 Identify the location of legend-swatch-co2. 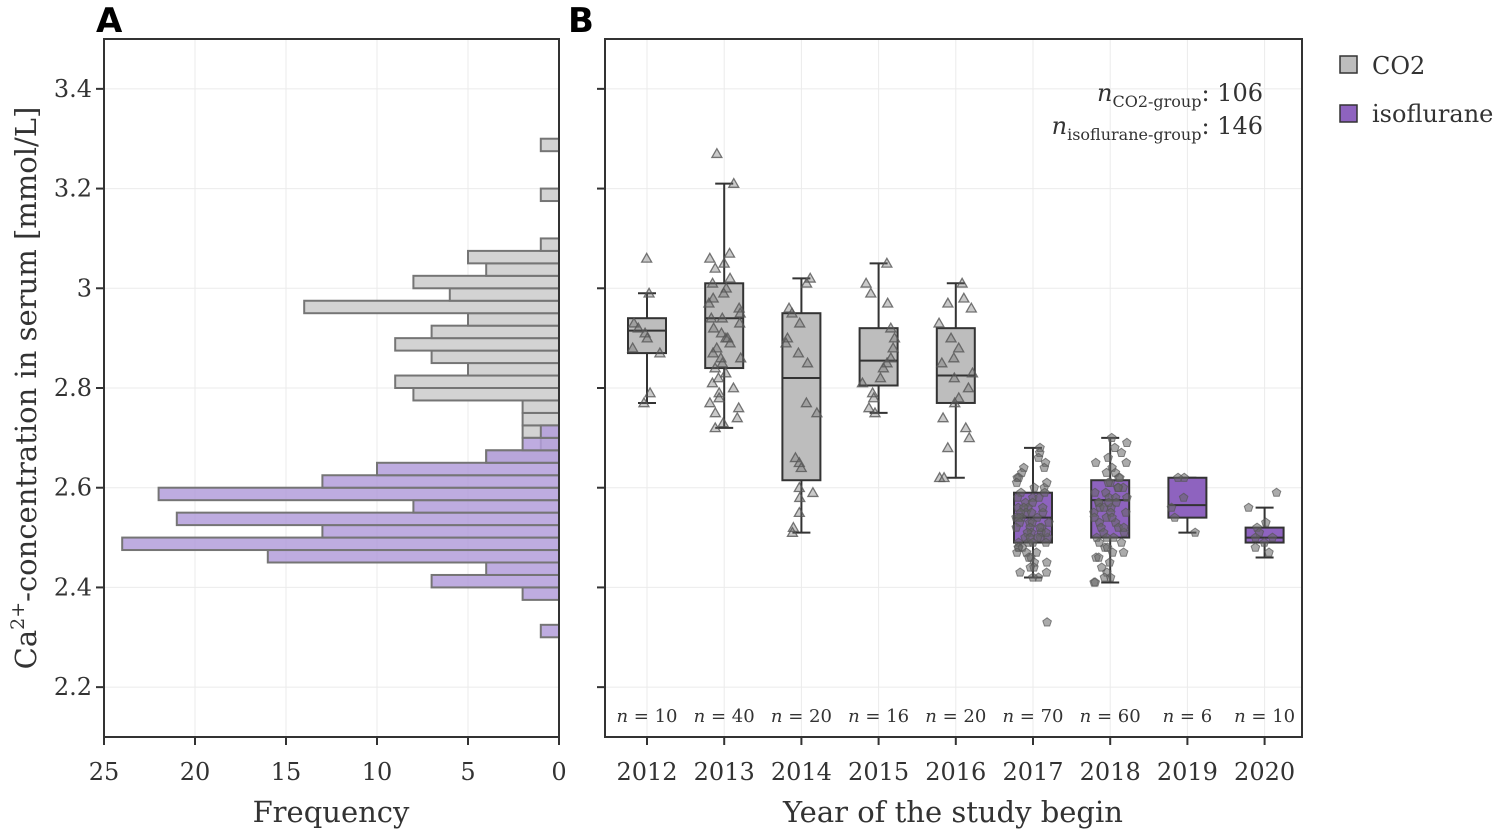
(1348, 64).